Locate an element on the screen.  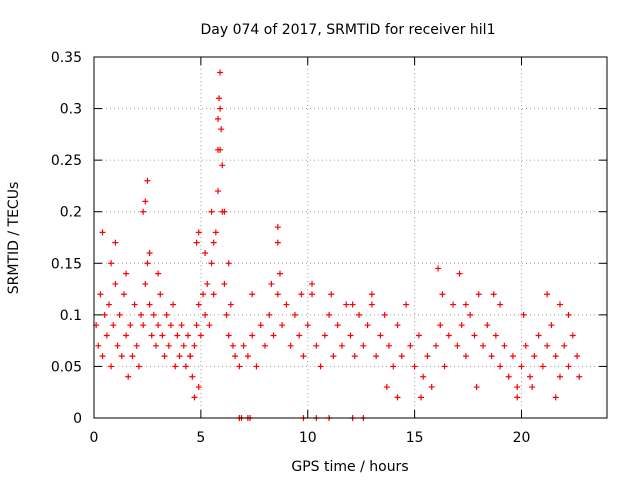
x-tick-label: 15 is located at coordinates (415, 438).